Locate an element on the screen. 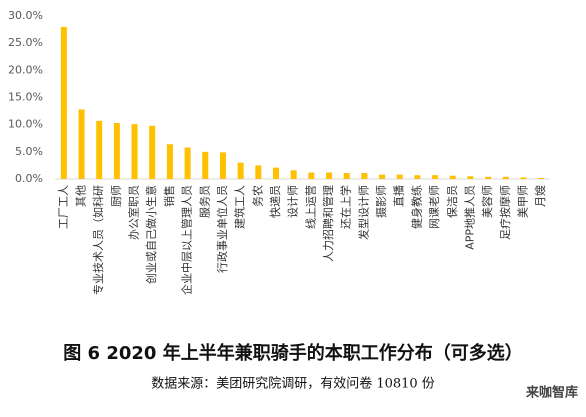 The image size is (586, 417). x-tick-label: 直播 is located at coordinates (399, 196).